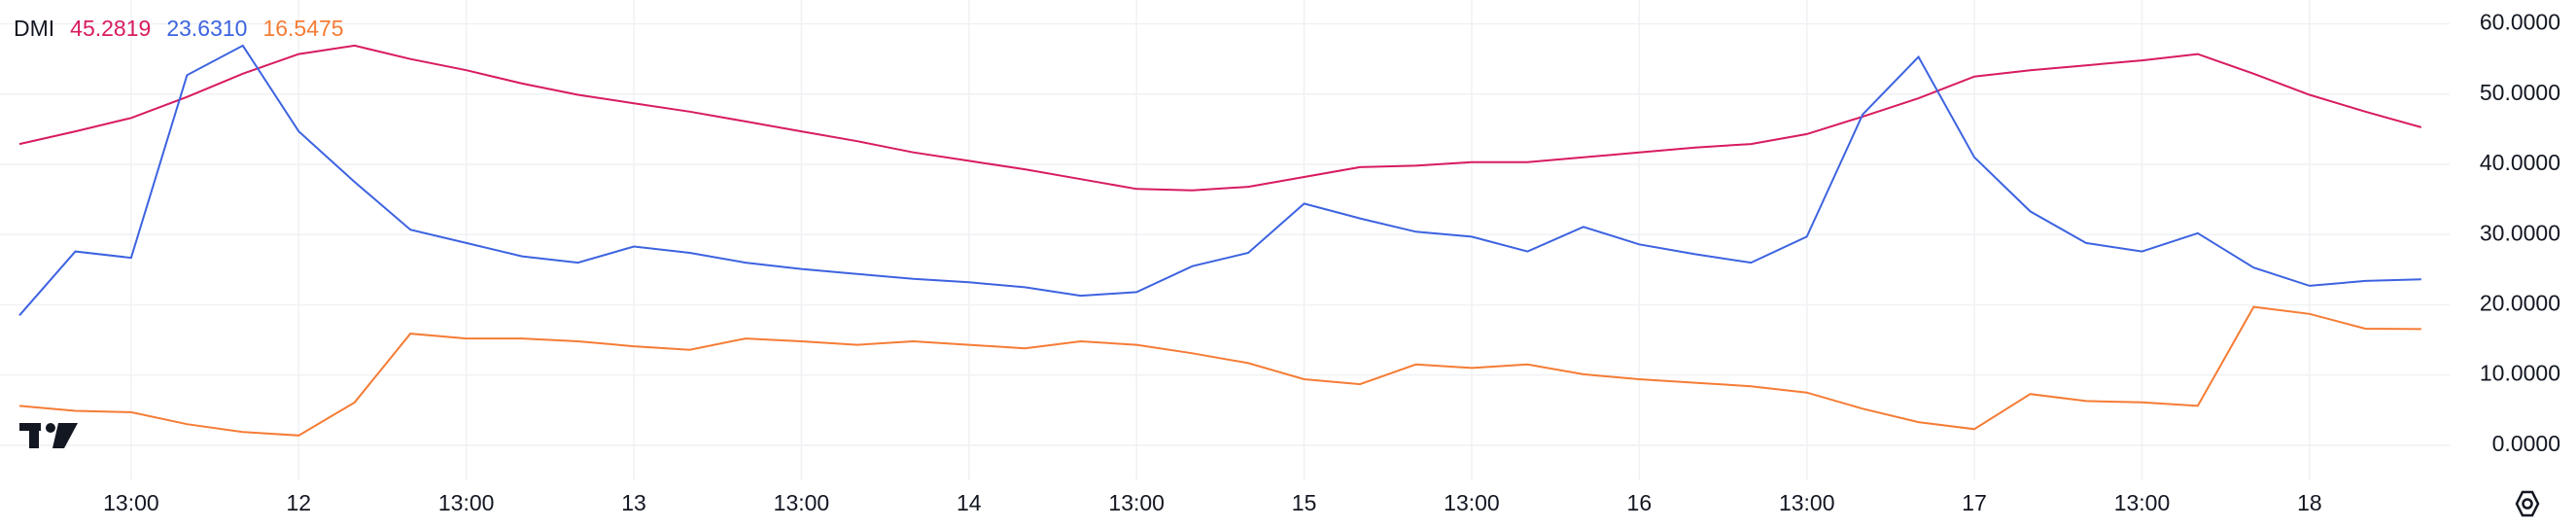  I want to click on legend: DMI 45.2819 23.6310 16.5475, so click(179, 29).